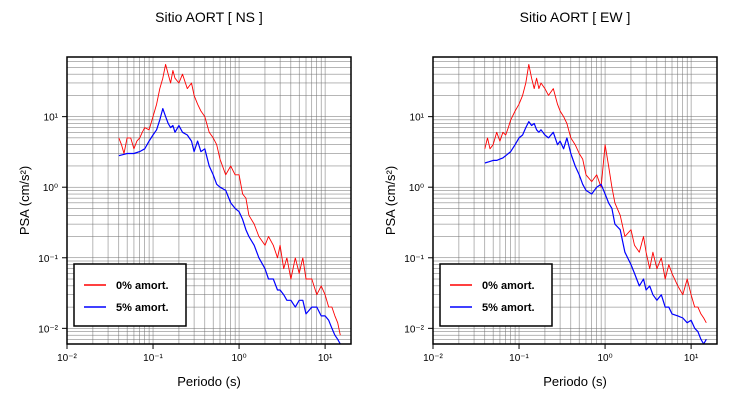  I want to click on chart-title: Sitio AORT [ EW ], so click(575, 17).